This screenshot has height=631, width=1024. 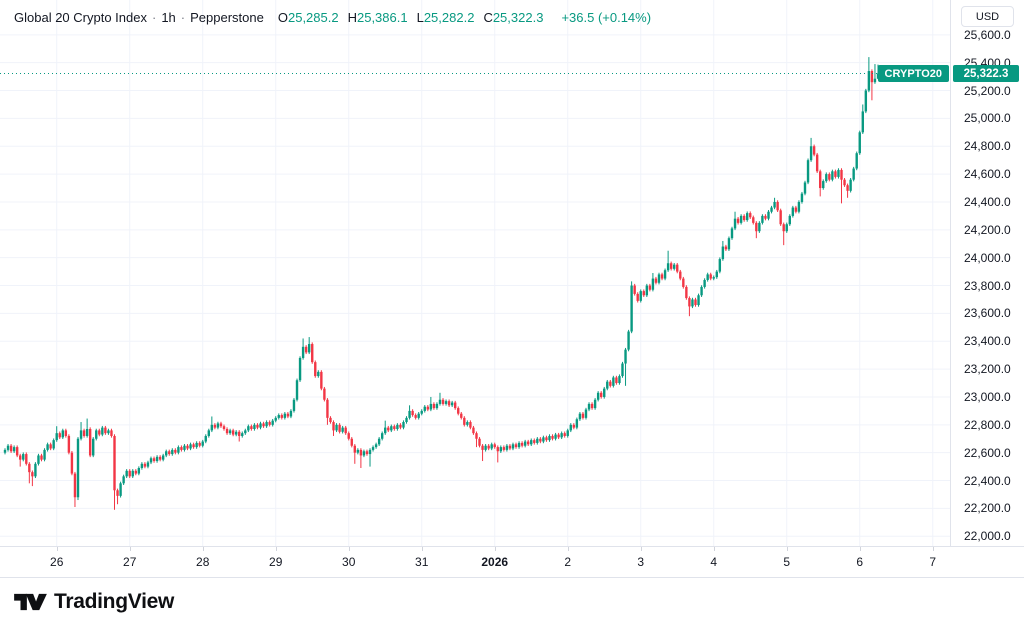 I want to click on symbol-title: Global 20 Crypto Index, so click(x=80, y=17).